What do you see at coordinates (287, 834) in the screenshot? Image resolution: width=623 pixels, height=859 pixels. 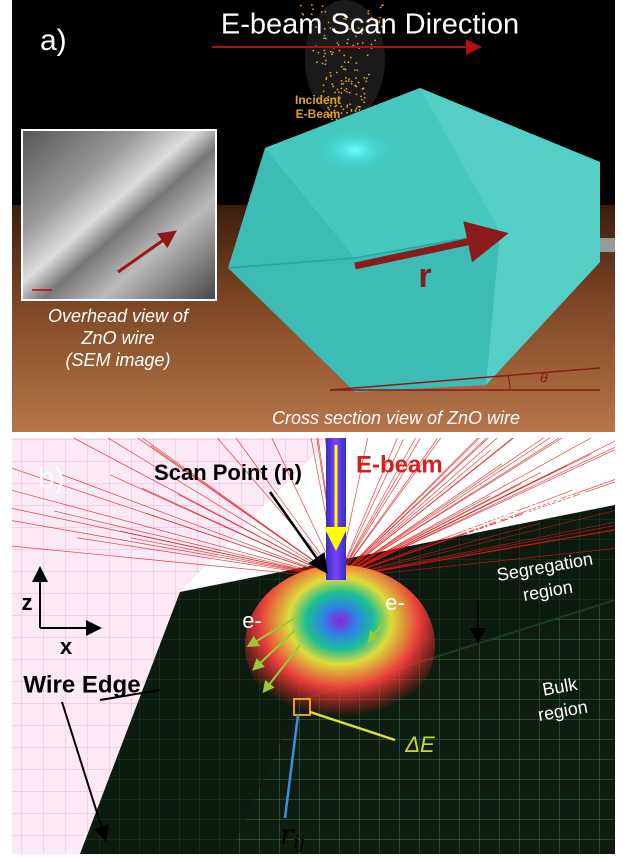 I see `distance-base: r` at bounding box center [287, 834].